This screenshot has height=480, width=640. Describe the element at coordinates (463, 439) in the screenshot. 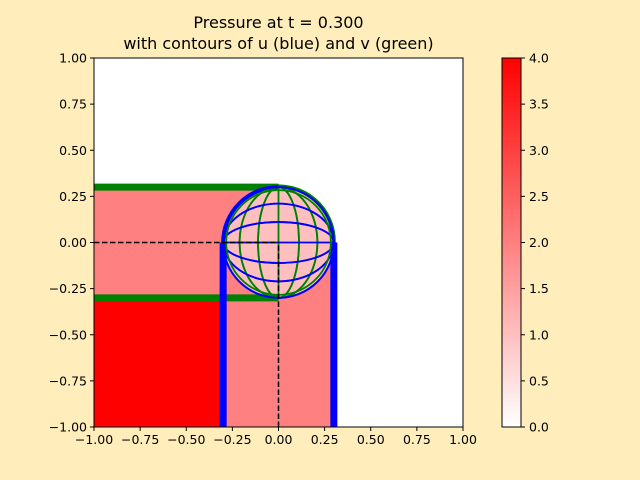

I see `x-tick-label: 1.00` at that location.